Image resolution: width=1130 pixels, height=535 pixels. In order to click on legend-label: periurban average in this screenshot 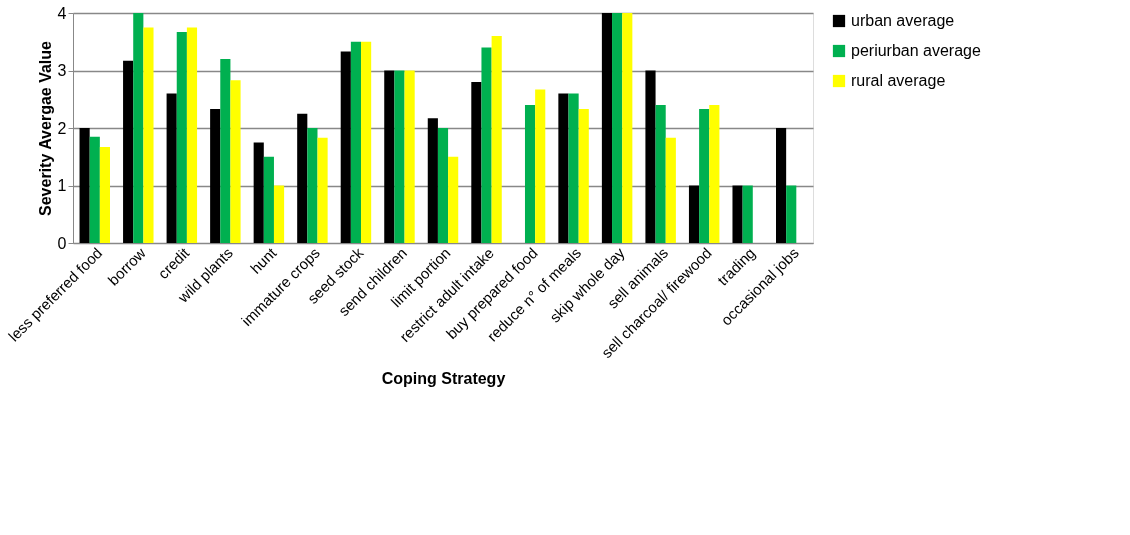, I will do `click(916, 50)`.